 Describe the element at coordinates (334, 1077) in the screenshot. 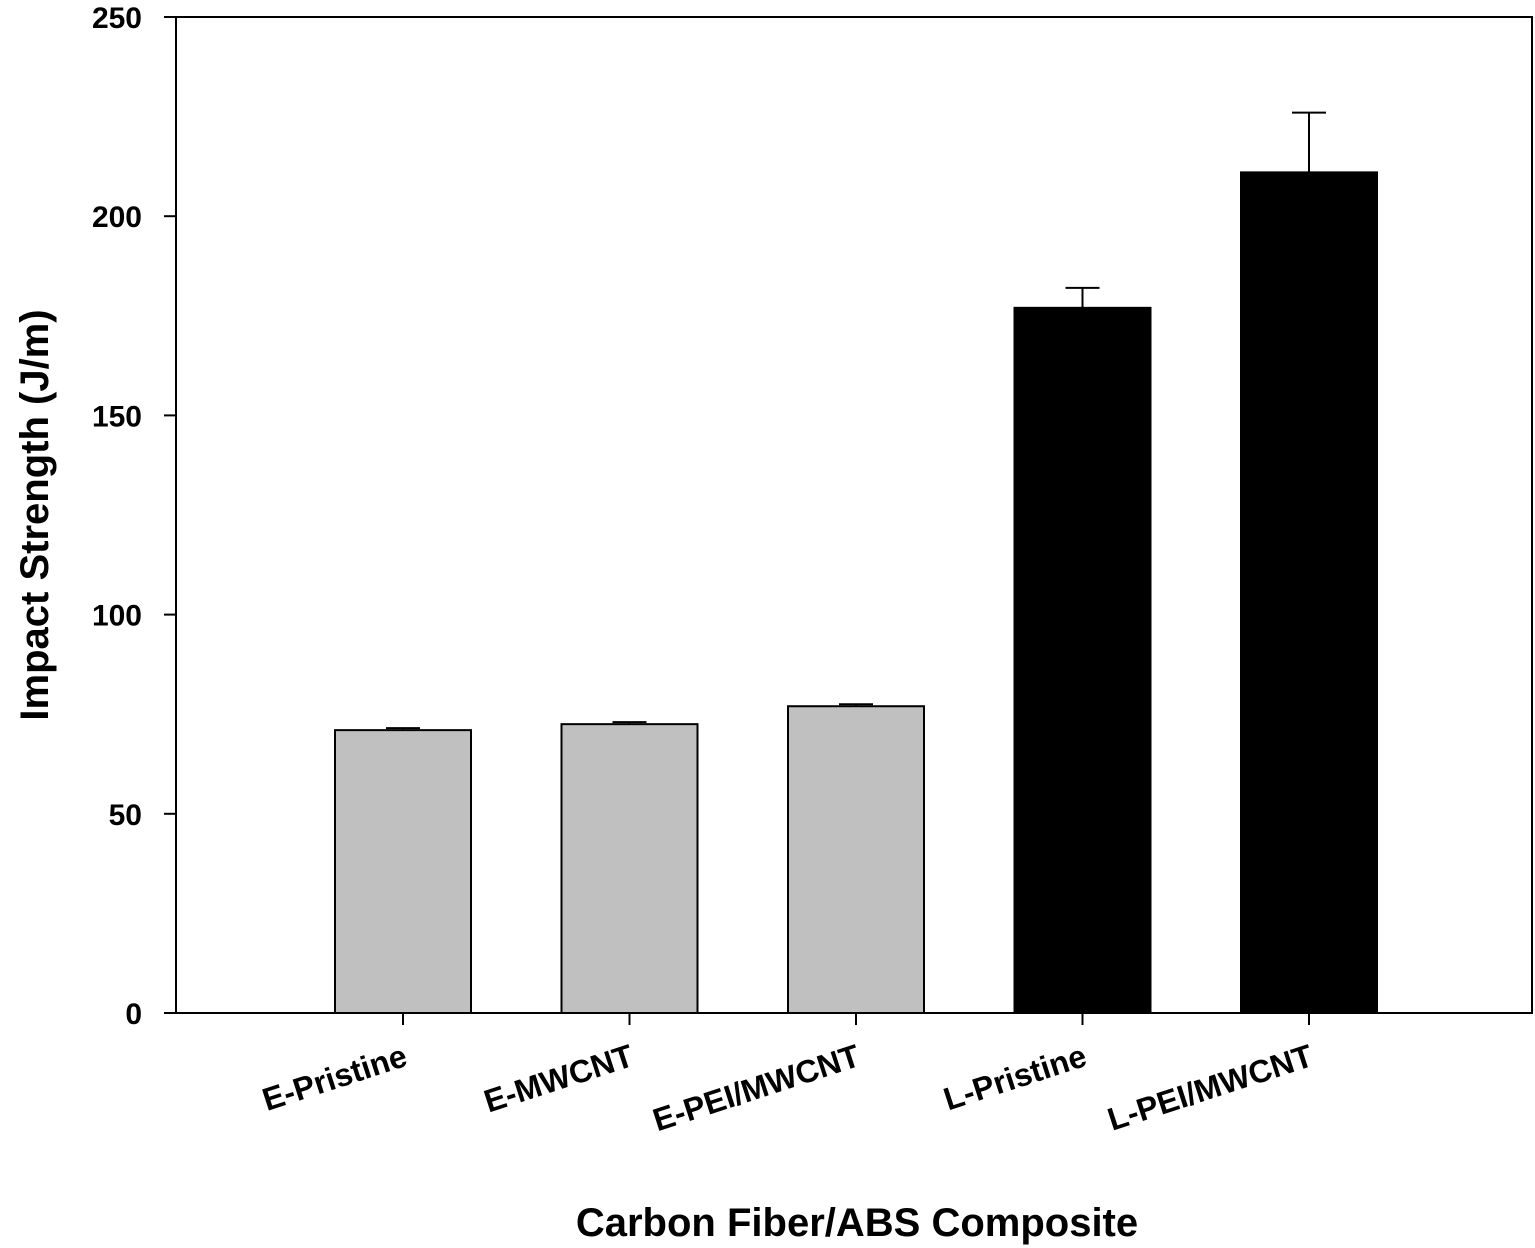

I see `x-tick-label: E-Pristine` at that location.